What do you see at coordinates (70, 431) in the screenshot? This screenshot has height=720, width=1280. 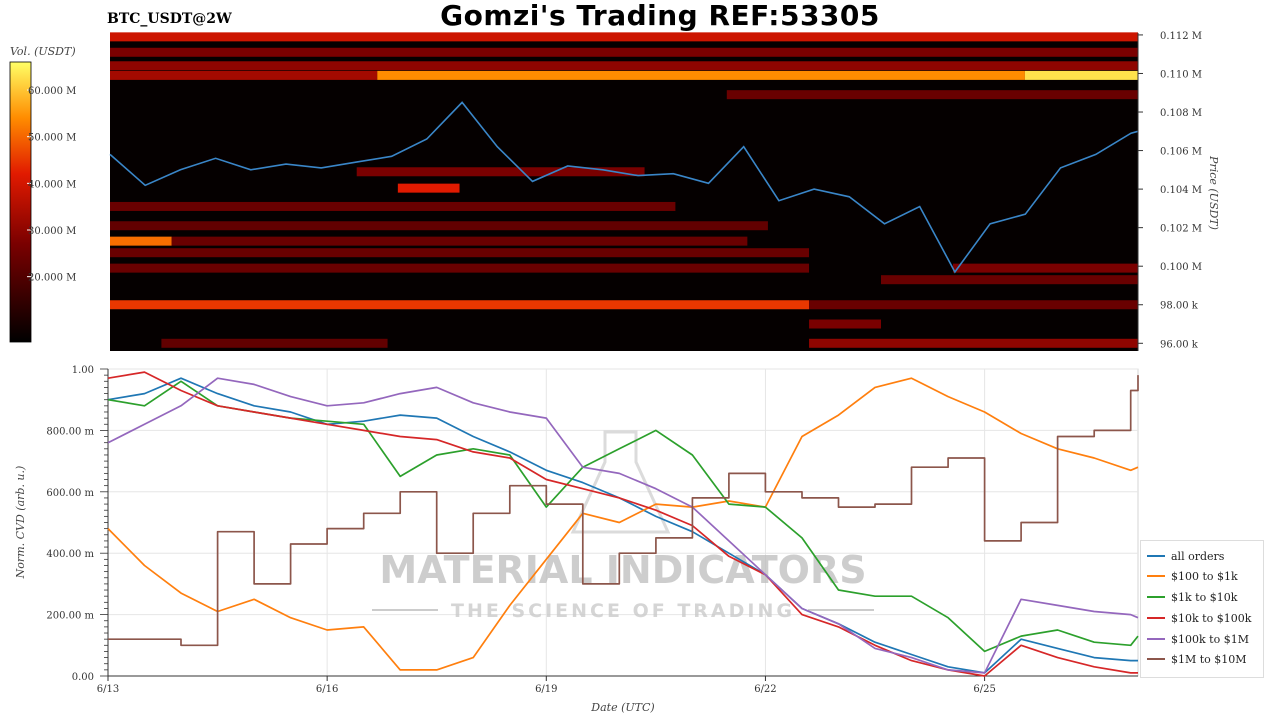 I see `cvd-y-tick-label: 800.00 m` at bounding box center [70, 431].